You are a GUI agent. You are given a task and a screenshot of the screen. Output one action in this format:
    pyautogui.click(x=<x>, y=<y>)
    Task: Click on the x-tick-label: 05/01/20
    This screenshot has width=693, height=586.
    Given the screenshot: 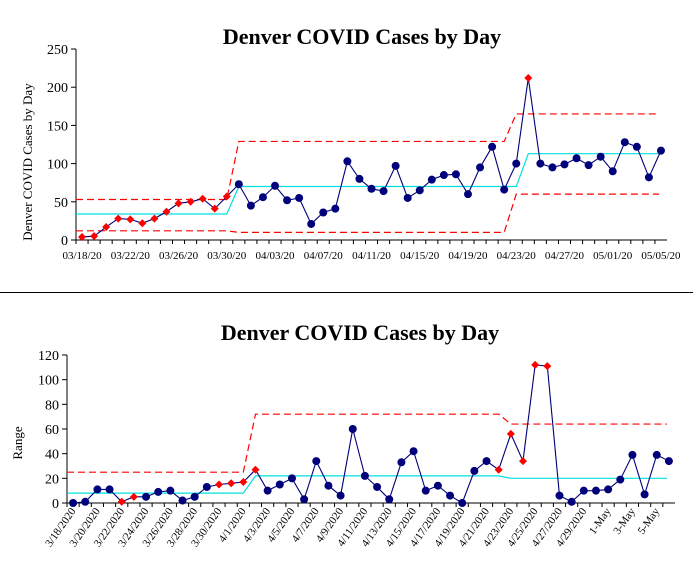 What is the action you would take?
    pyautogui.click(x=613, y=256)
    